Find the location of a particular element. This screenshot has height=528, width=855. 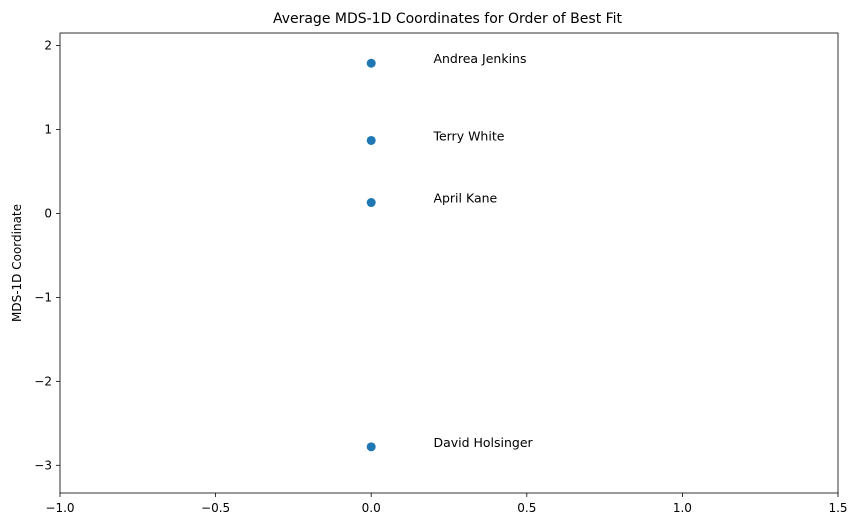

x-tick-label: 0.5 is located at coordinates (526, 508).